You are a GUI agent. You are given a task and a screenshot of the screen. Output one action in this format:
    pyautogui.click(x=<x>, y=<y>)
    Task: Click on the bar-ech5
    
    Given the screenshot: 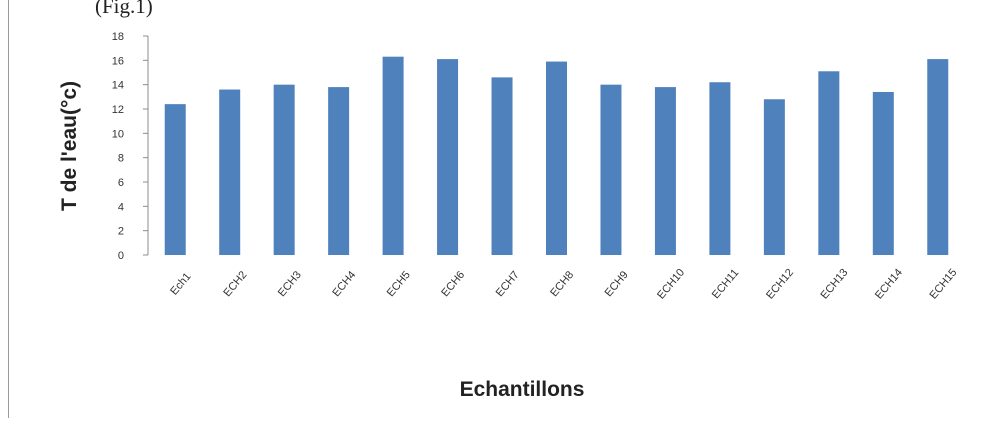 What is the action you would take?
    pyautogui.click(x=393, y=155)
    